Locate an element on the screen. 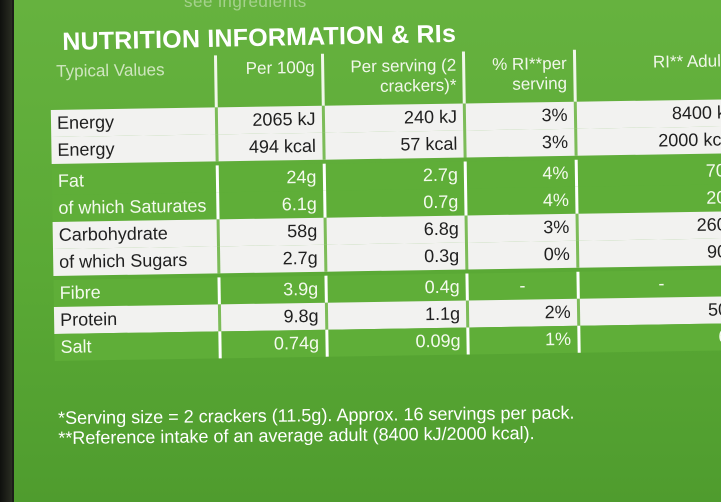  row-ri: 6g is located at coordinates (649, 338).